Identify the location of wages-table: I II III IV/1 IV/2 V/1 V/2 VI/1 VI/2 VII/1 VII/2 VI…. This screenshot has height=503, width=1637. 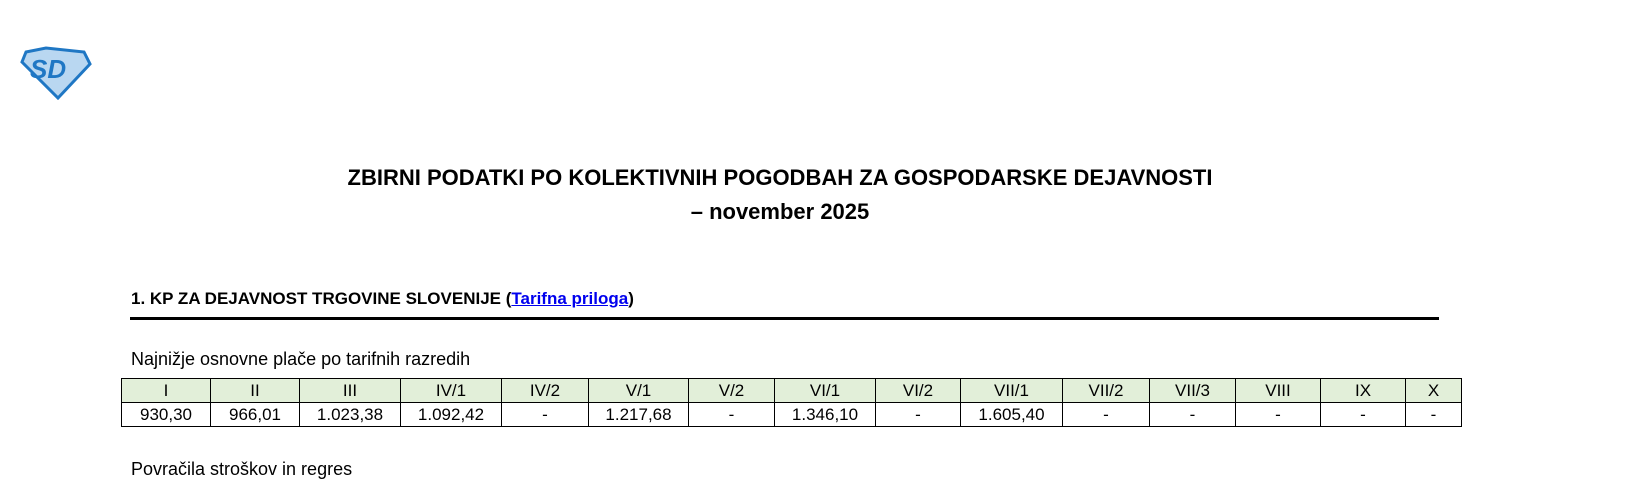
(791, 402).